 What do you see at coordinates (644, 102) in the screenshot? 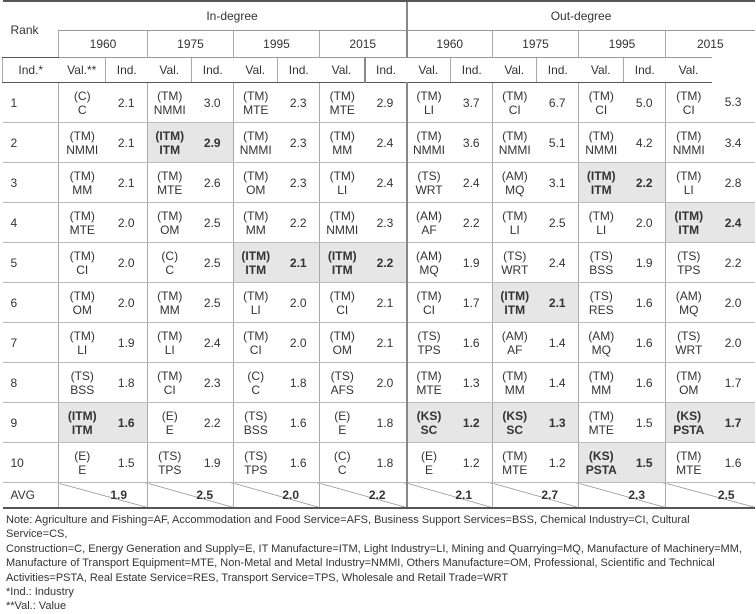
I see `value-cell: 5.0` at bounding box center [644, 102].